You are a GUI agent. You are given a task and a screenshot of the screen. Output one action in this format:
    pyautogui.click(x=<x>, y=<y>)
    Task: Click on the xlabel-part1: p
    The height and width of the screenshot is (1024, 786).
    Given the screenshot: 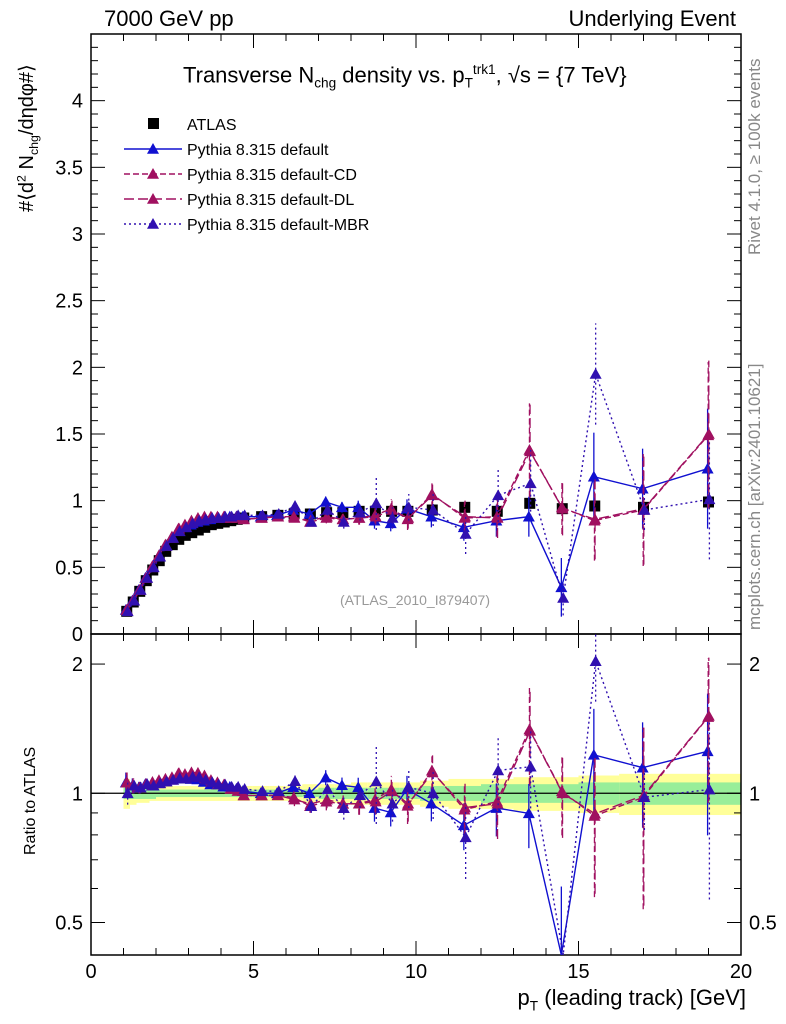 What is the action you would take?
    pyautogui.click(x=523, y=997)
    